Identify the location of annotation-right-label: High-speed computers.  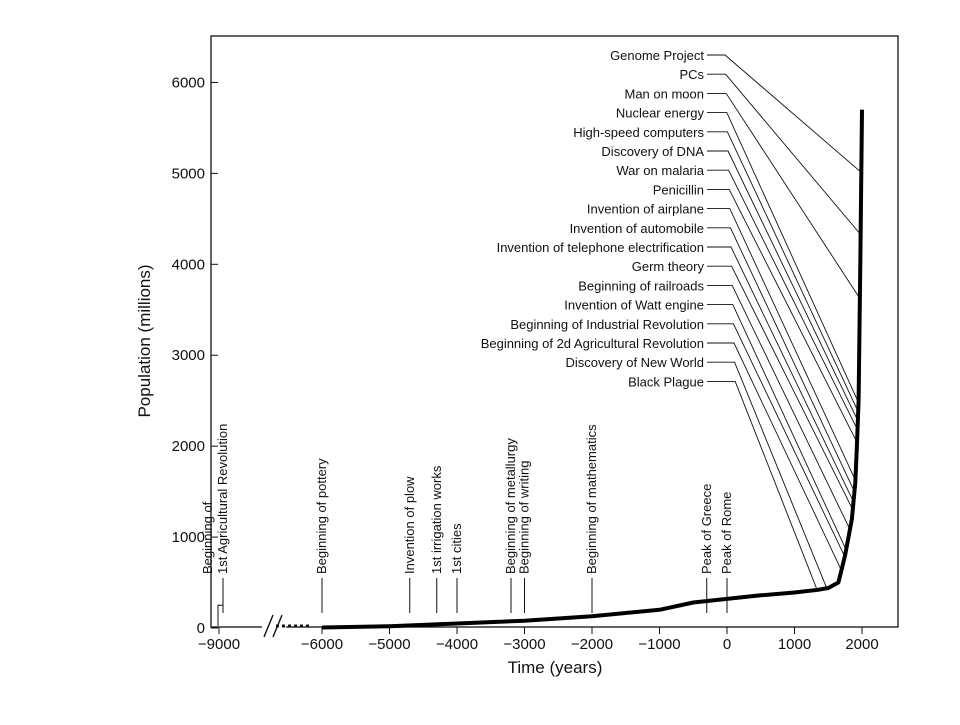
(638, 132).